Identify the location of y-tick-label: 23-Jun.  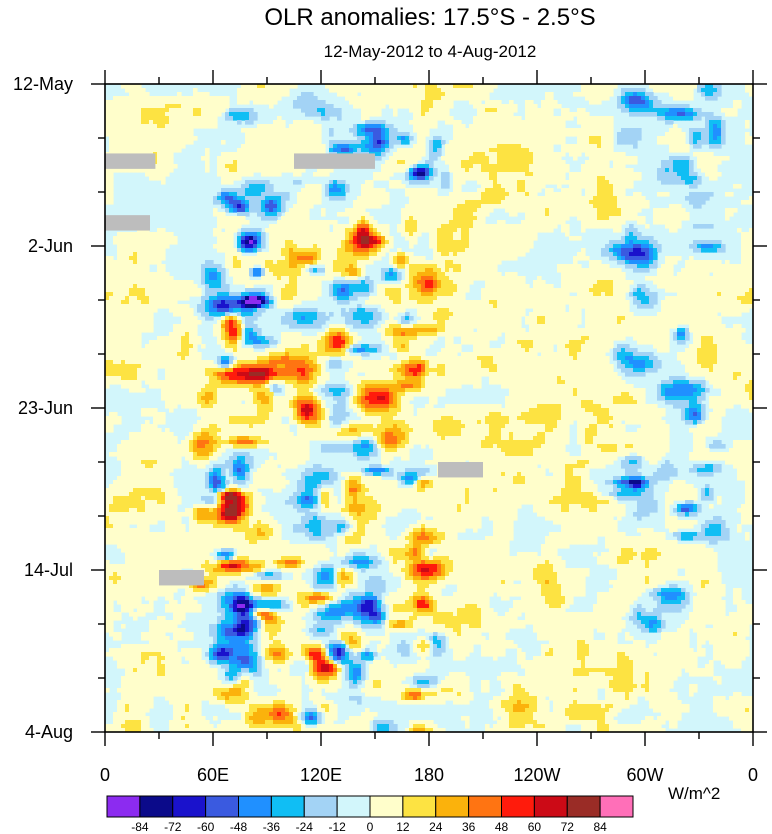
(45, 408).